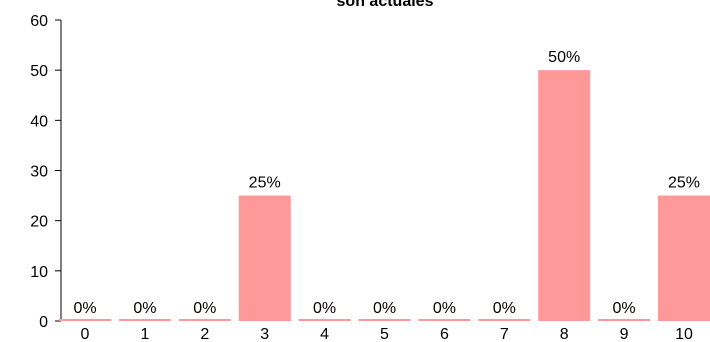 This screenshot has width=710, height=342. What do you see at coordinates (204, 334) in the screenshot?
I see `x-tick-label-2: 2` at bounding box center [204, 334].